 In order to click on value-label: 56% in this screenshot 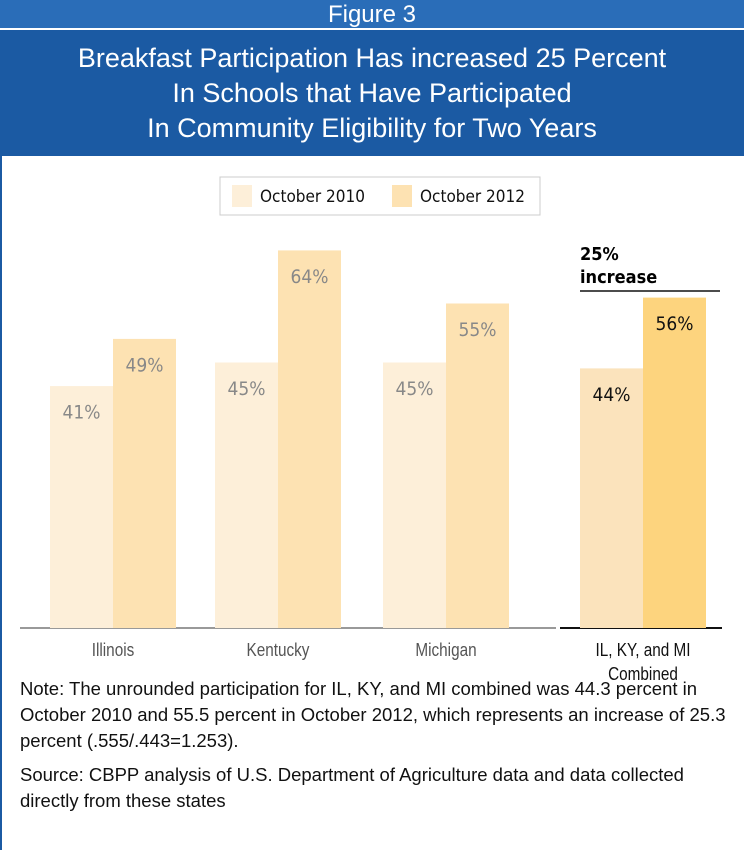, I will do `click(675, 324)`.